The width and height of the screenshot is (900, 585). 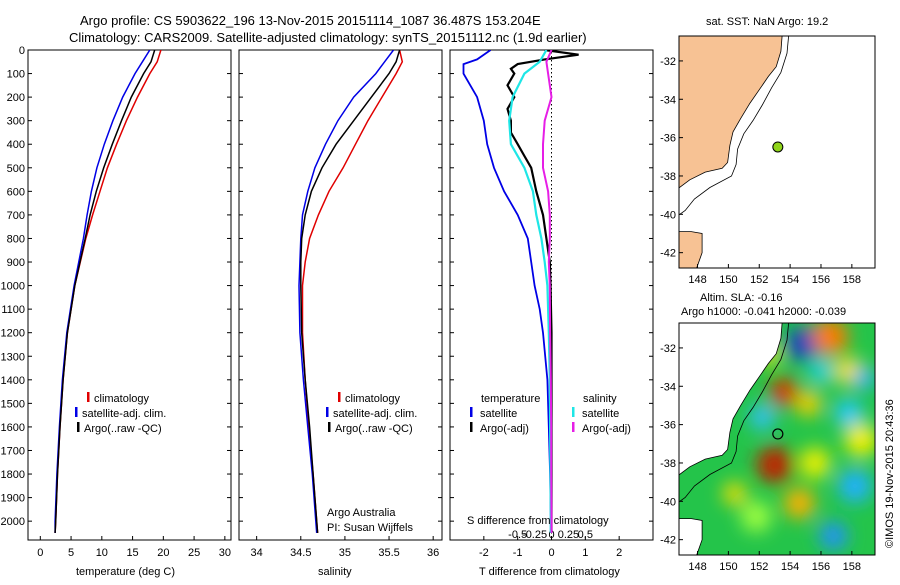 What do you see at coordinates (668, 100) in the screenshot?
I see `sst-map-lat-label: -34` at bounding box center [668, 100].